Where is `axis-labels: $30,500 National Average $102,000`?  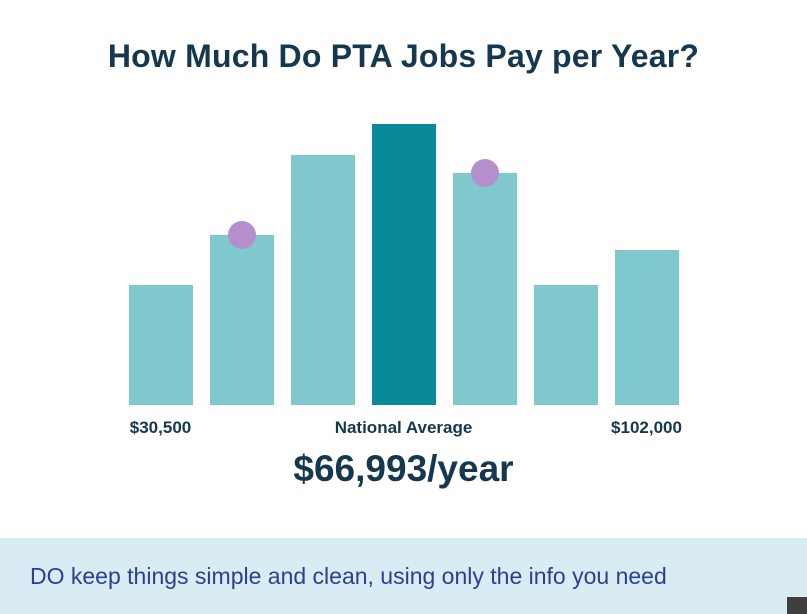 axis-labels: $30,500 National Average $102,000 is located at coordinates (405, 430).